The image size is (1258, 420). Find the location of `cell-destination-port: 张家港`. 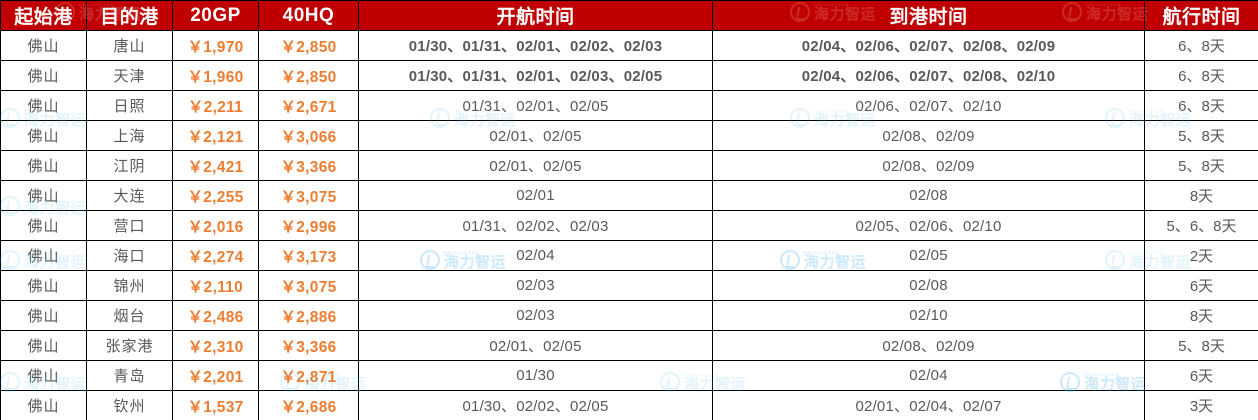

cell-destination-port: 张家港 is located at coordinates (129, 345).